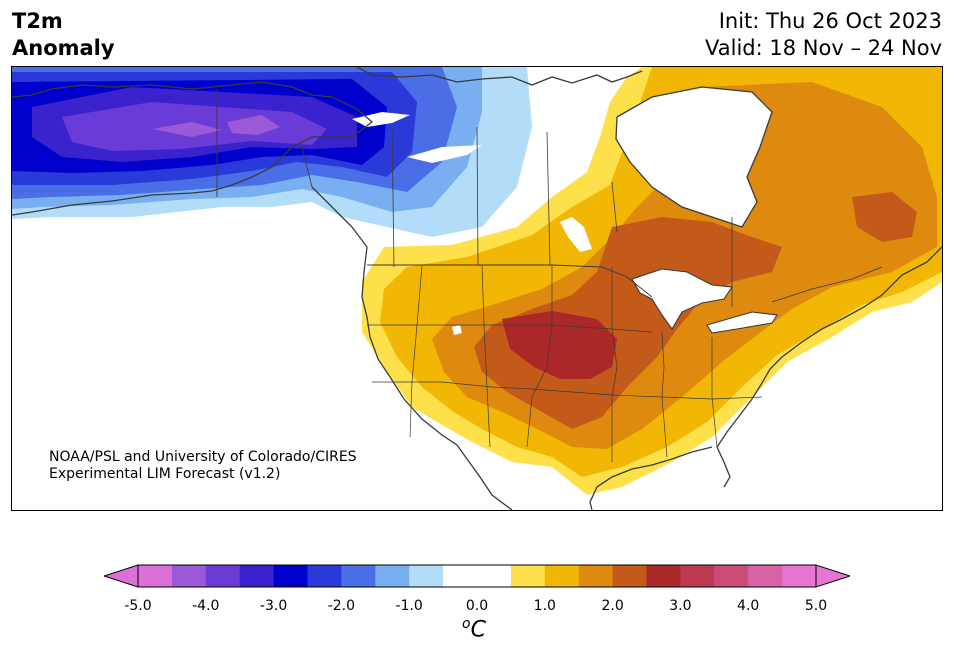  Describe the element at coordinates (63, 48) in the screenshot. I see `map-title-line2: Anomaly` at that location.